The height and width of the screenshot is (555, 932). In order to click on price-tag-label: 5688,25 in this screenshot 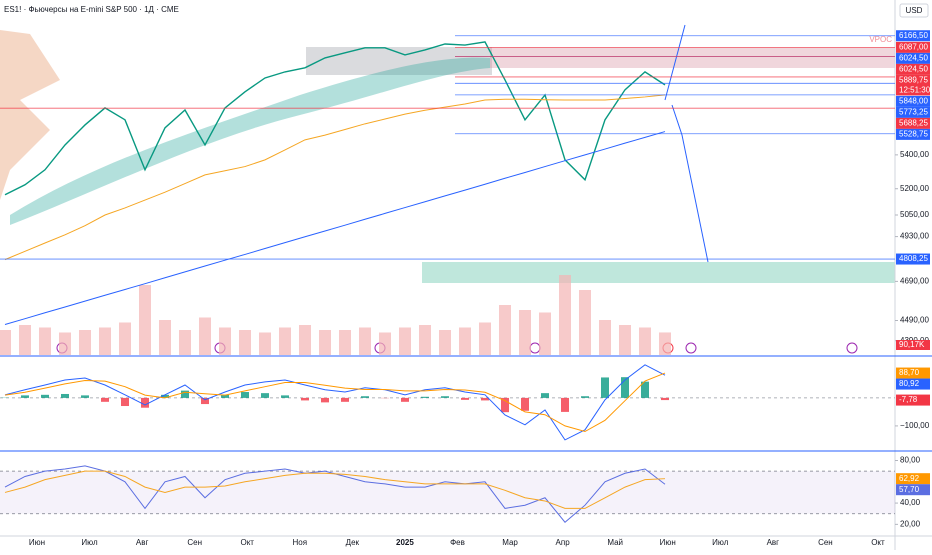, I will do `click(913, 122)`.